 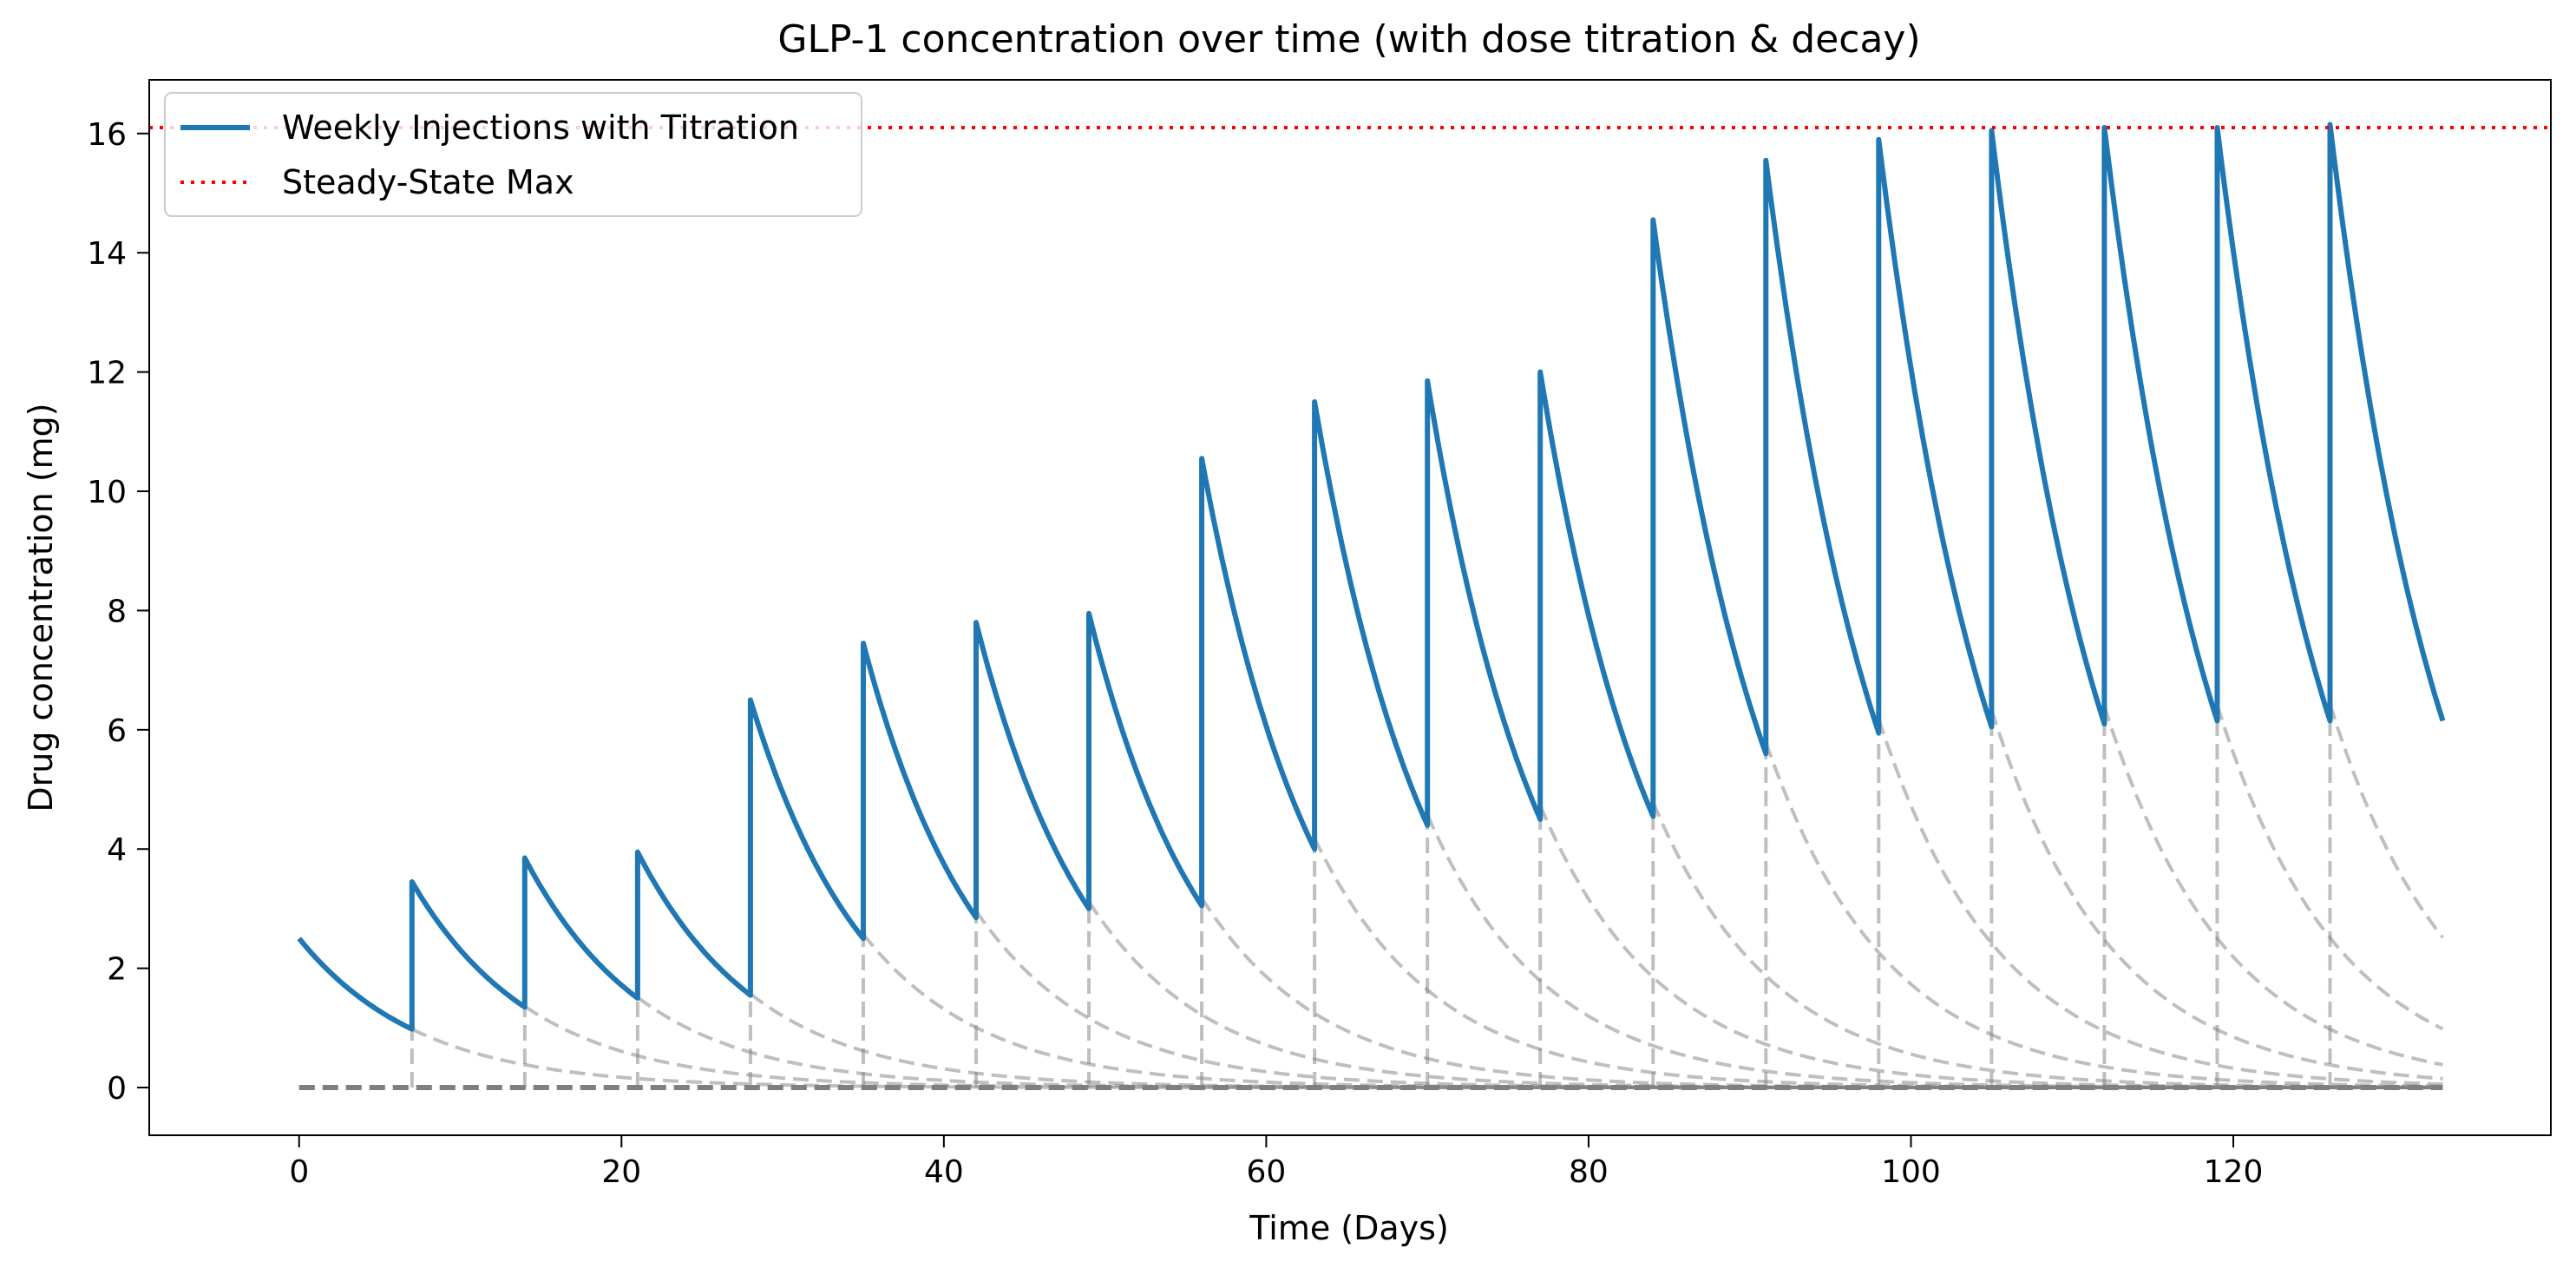 What do you see at coordinates (2234, 1172) in the screenshot?
I see `x-tick-label: 120` at bounding box center [2234, 1172].